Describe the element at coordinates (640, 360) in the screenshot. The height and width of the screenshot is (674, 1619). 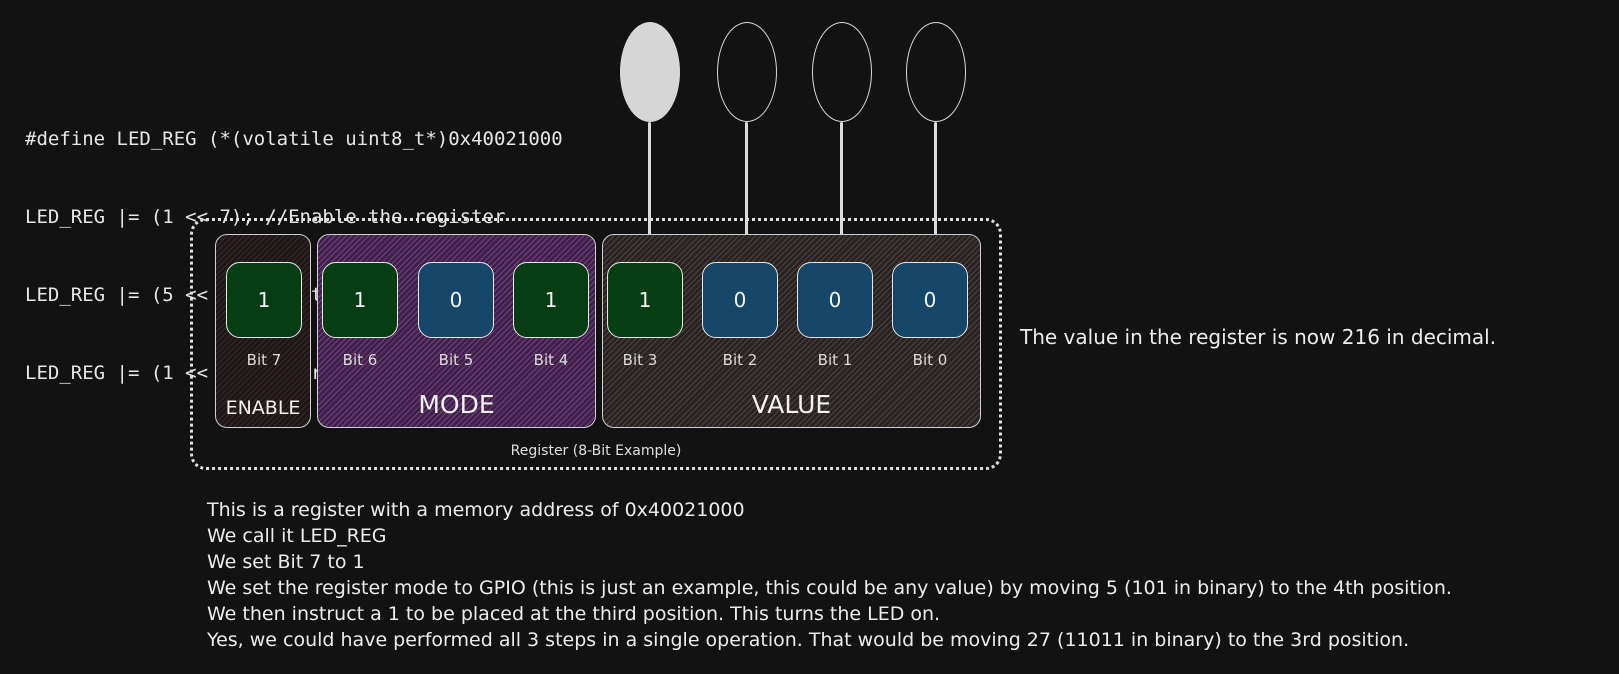
I see `bit-3-label: Bit 3` at that location.